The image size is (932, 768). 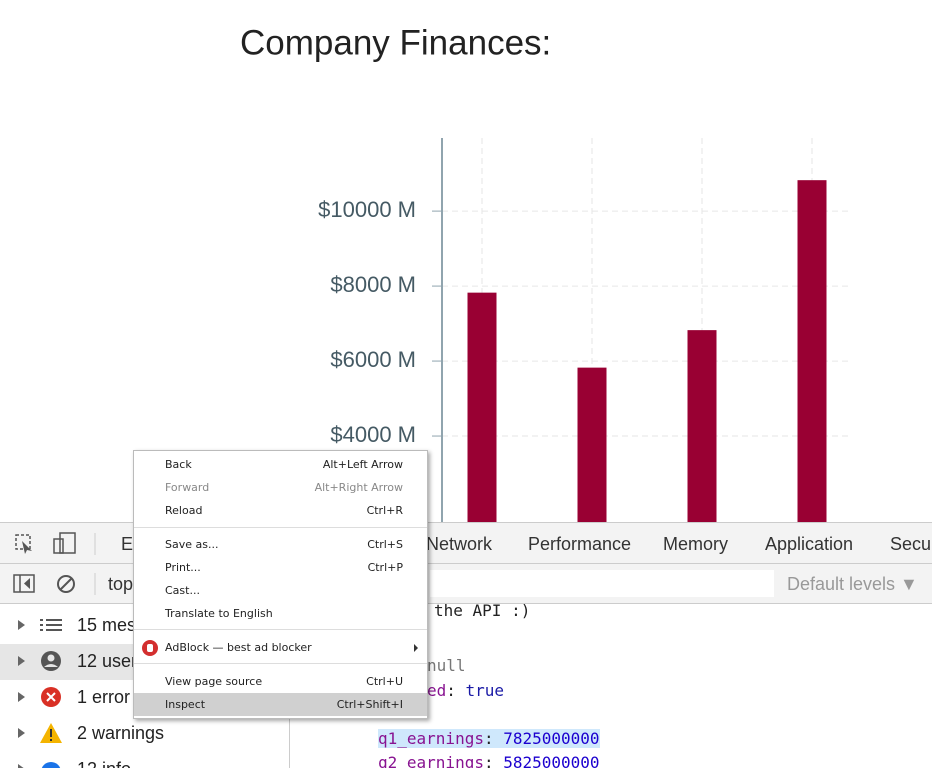 What do you see at coordinates (104, 697) in the screenshot?
I see `sidebar-item: 1 error` at bounding box center [104, 697].